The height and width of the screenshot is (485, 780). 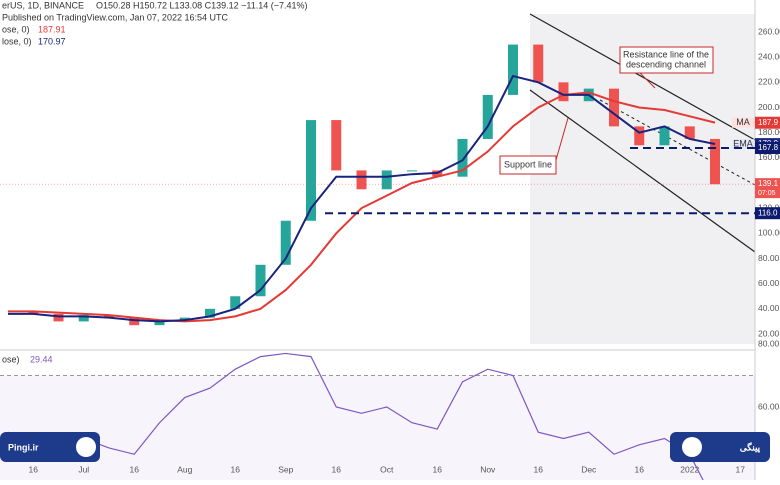 I want to click on annotation: descending channel, so click(x=666, y=64).